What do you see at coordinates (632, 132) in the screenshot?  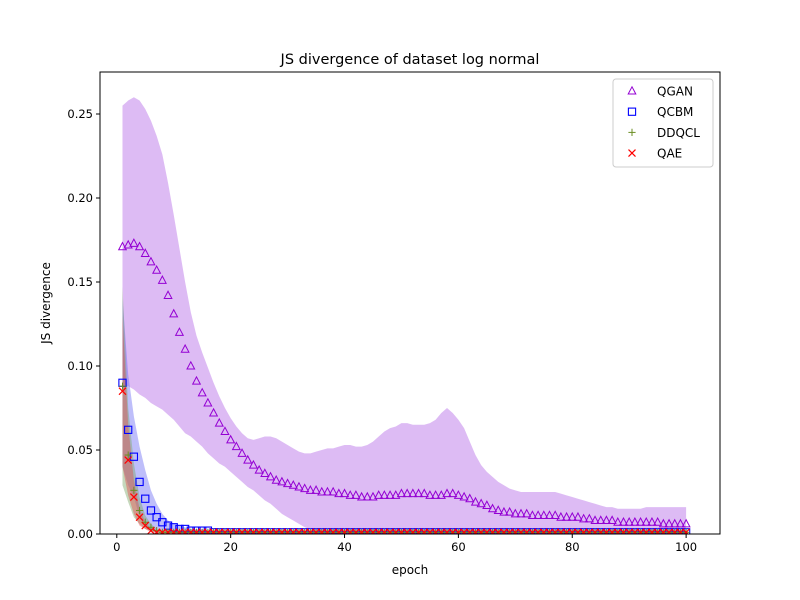 I see `legend-marker-ddqcl` at bounding box center [632, 132].